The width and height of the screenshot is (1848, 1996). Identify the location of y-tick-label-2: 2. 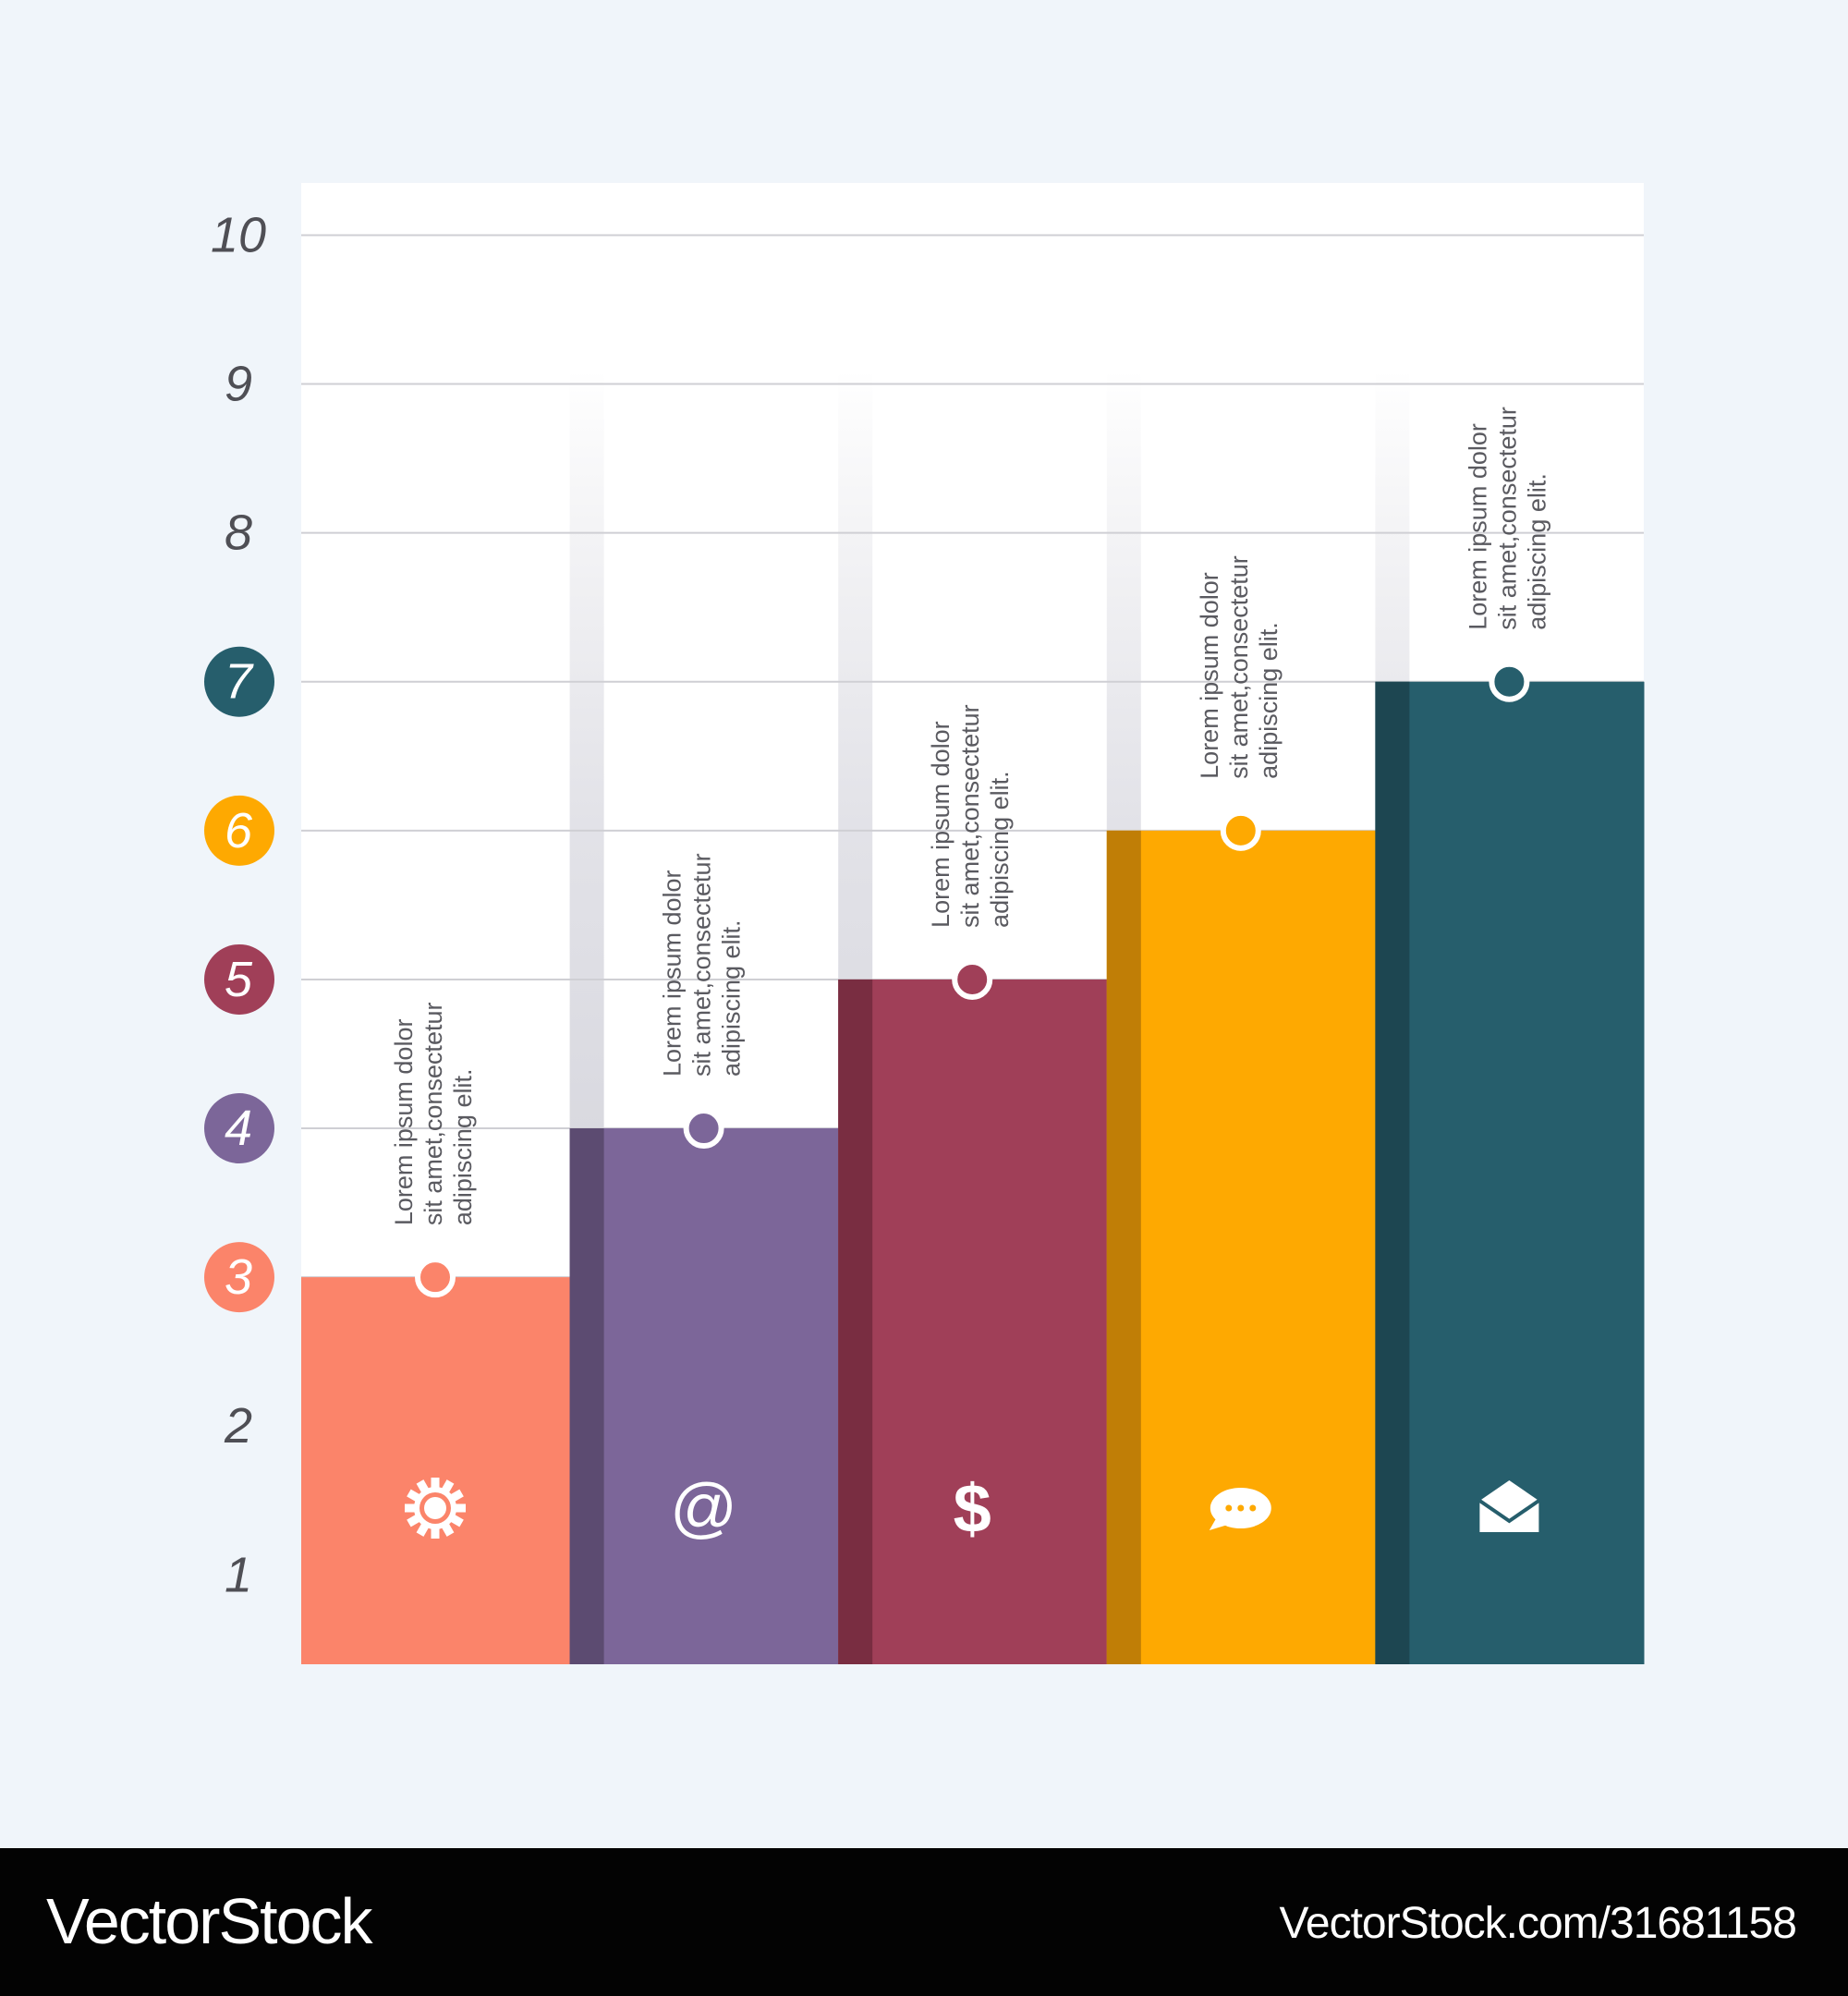
(238, 1426).